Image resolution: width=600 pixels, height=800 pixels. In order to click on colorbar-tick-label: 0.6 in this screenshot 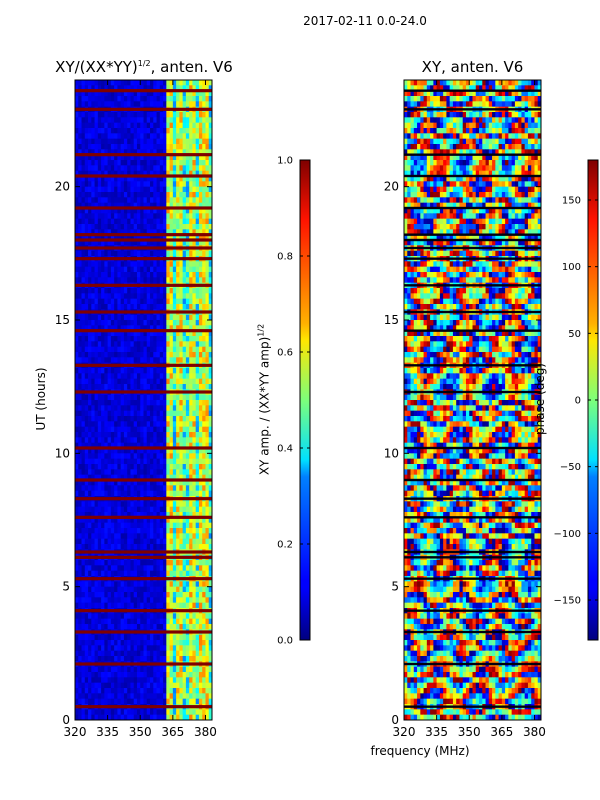, I will do `click(285, 353)`.